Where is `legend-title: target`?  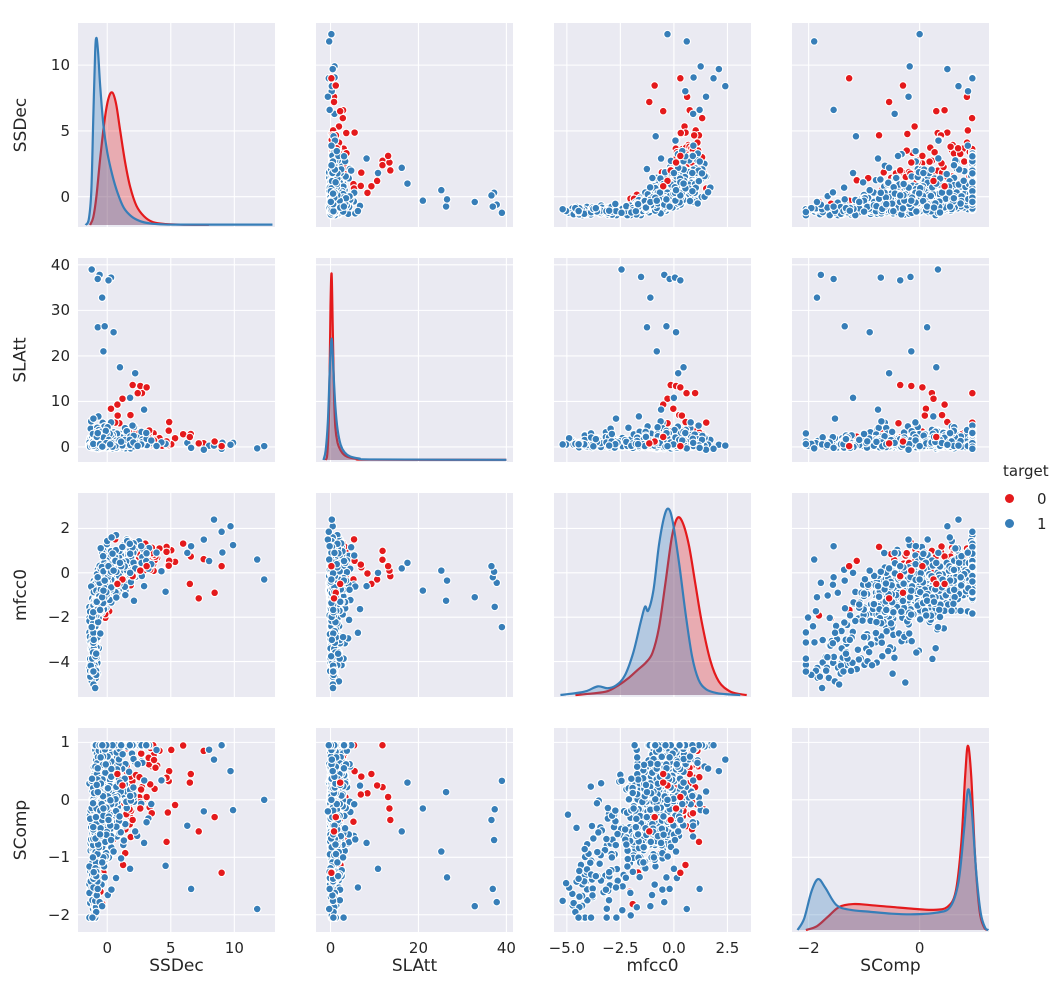
legend-title: target is located at coordinates (1026, 471).